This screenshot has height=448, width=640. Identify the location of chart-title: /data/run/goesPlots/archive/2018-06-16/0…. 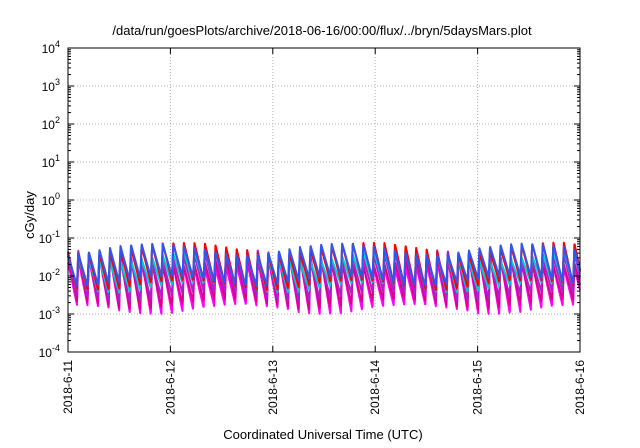
(322, 30).